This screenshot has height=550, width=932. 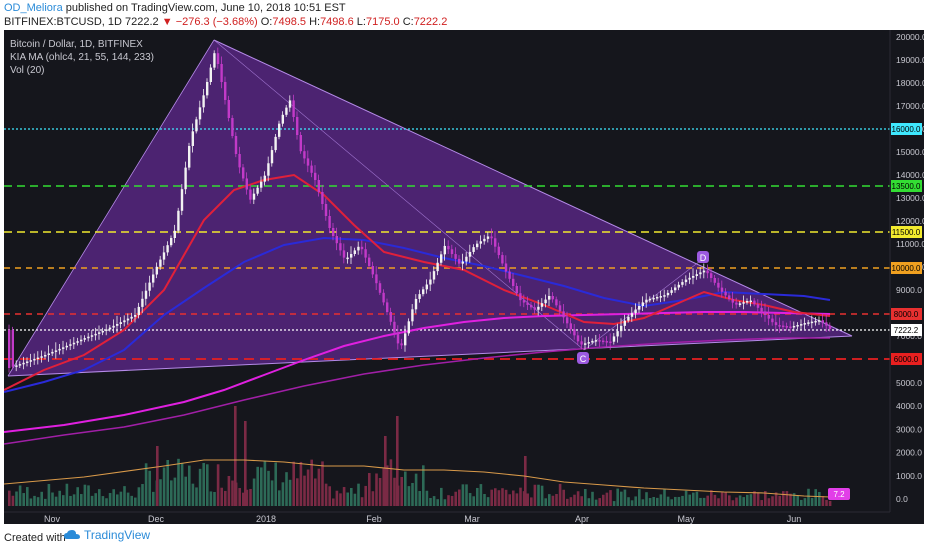 What do you see at coordinates (910, 198) in the screenshot?
I see `price-tick-label: 13000.0` at bounding box center [910, 198].